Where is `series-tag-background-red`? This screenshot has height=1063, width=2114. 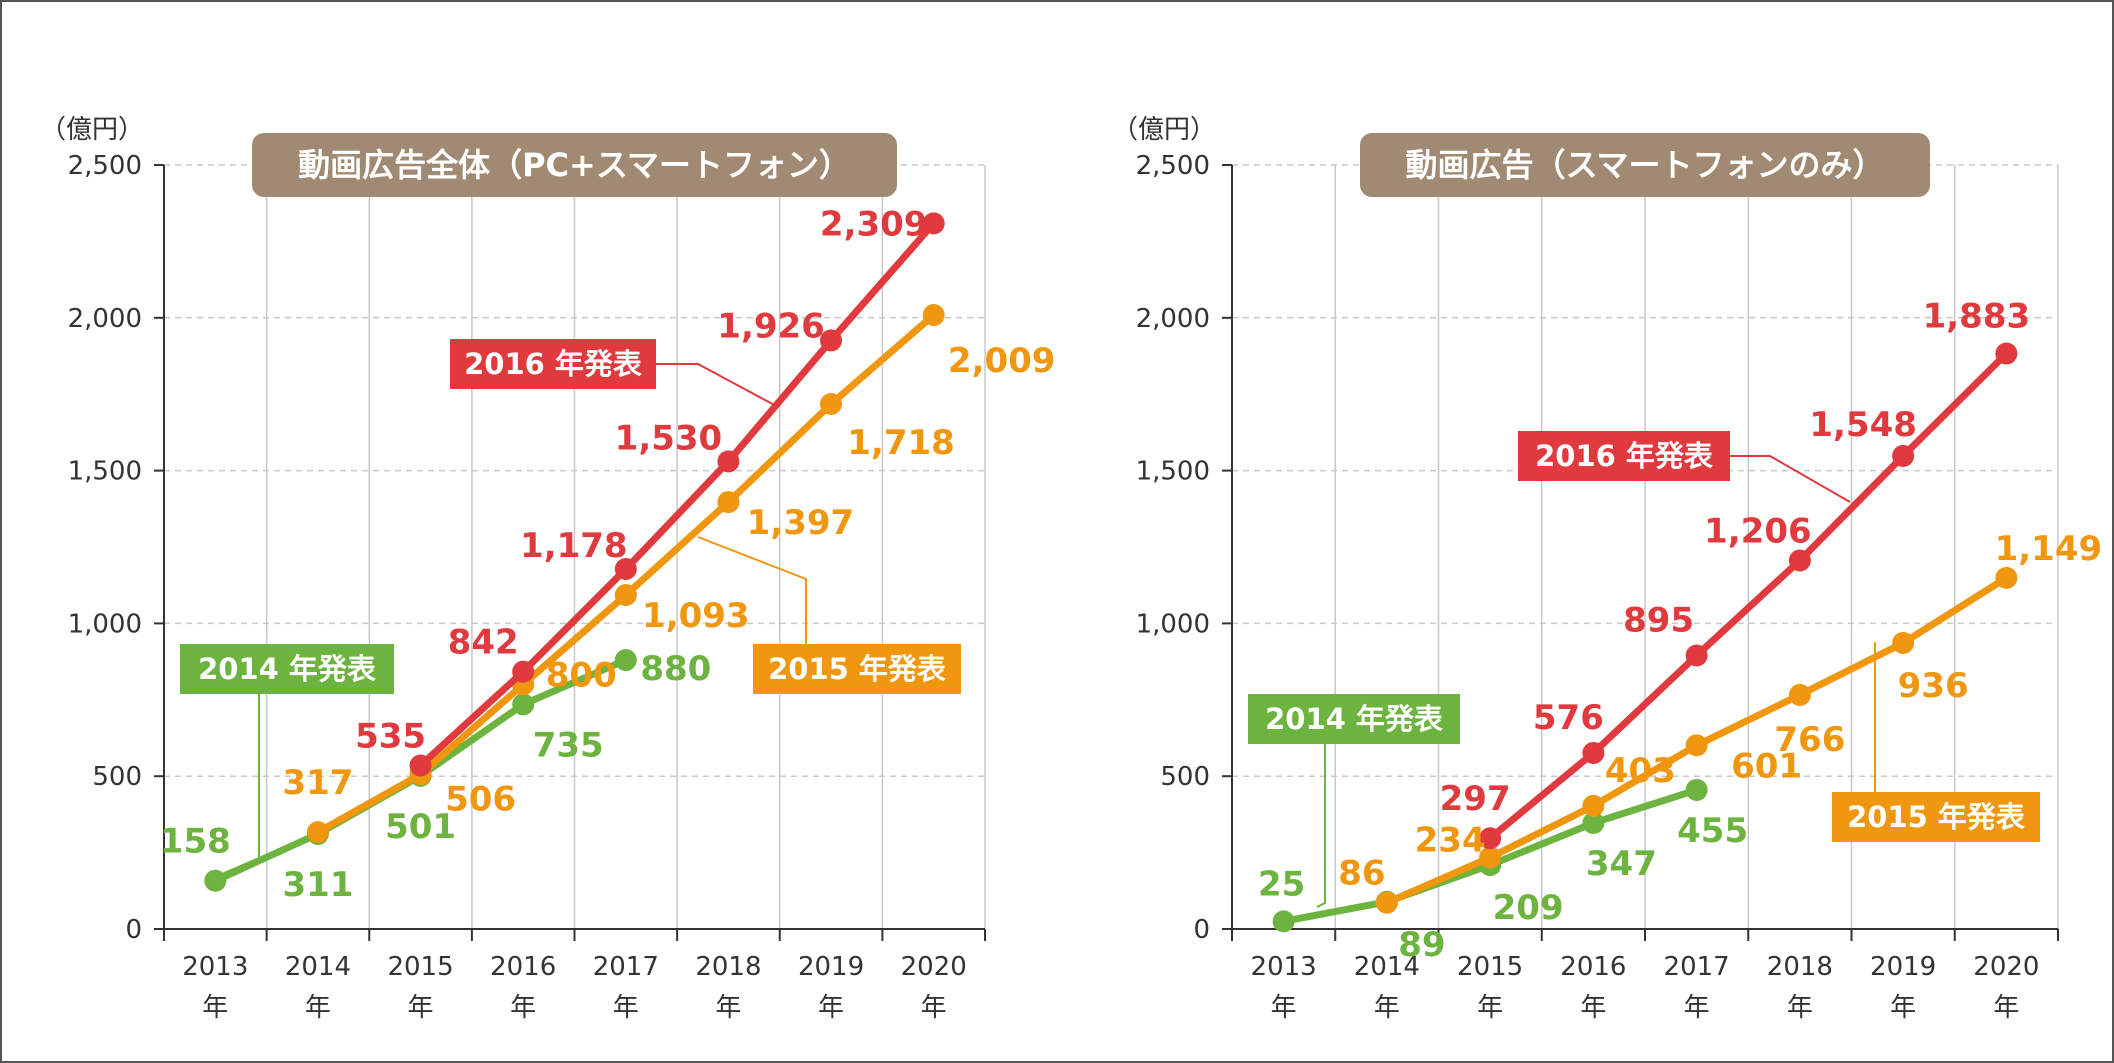 series-tag-background-red is located at coordinates (553, 364).